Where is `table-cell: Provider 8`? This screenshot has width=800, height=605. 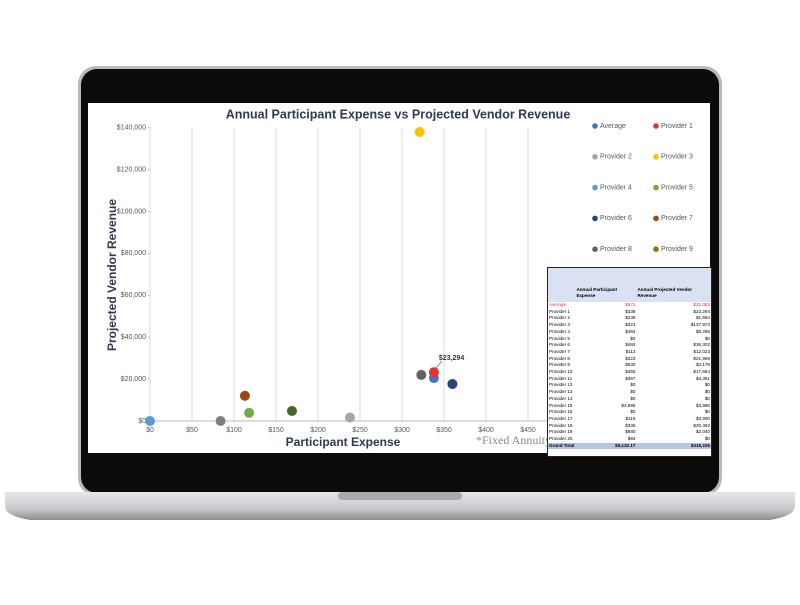 table-cell: Provider 8 is located at coordinates (559, 358).